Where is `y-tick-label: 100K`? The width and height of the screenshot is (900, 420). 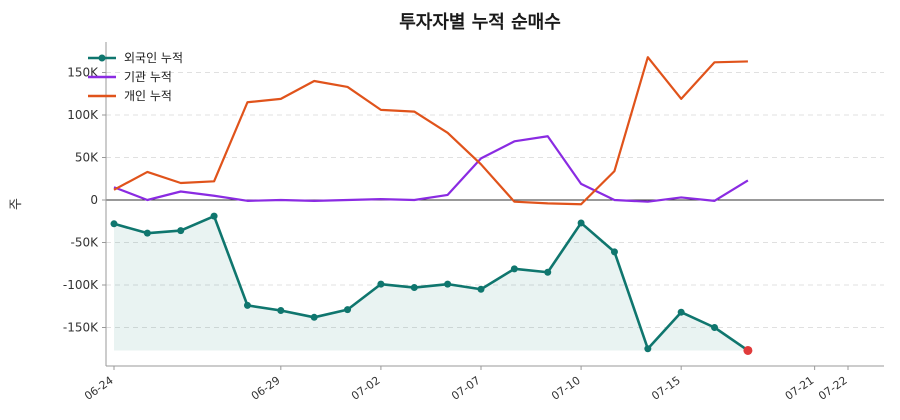
y-tick-label: 100K is located at coordinates (83, 115).